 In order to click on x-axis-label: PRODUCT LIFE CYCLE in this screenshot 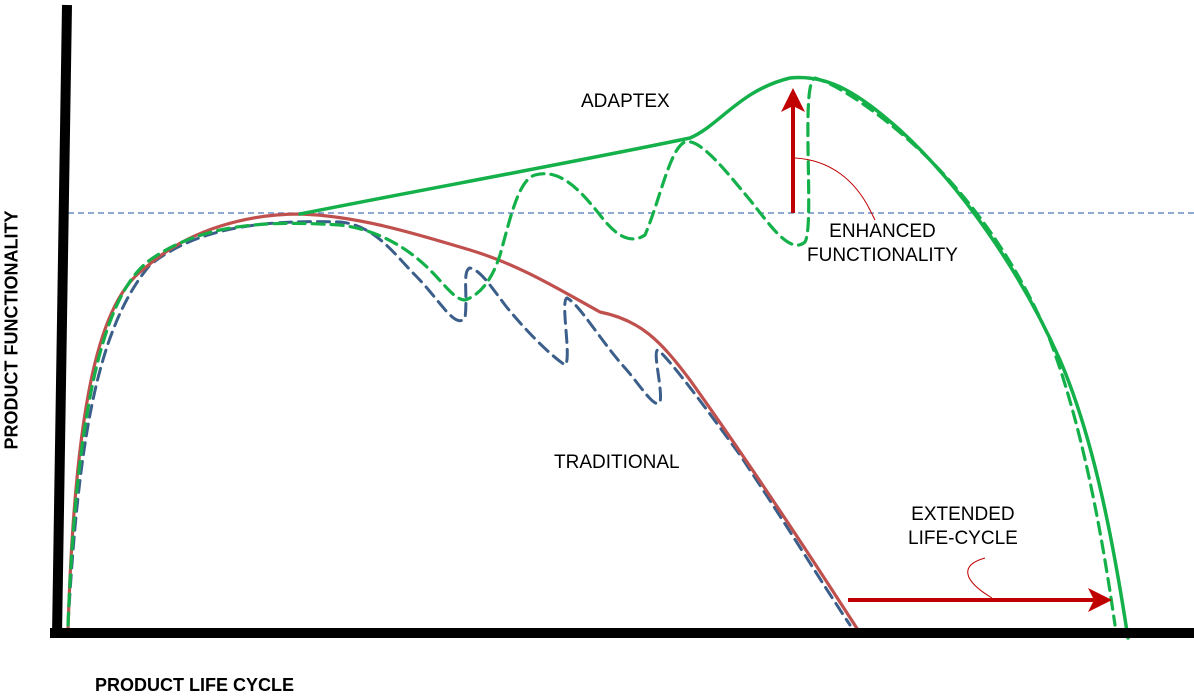, I will do `click(195, 685)`.